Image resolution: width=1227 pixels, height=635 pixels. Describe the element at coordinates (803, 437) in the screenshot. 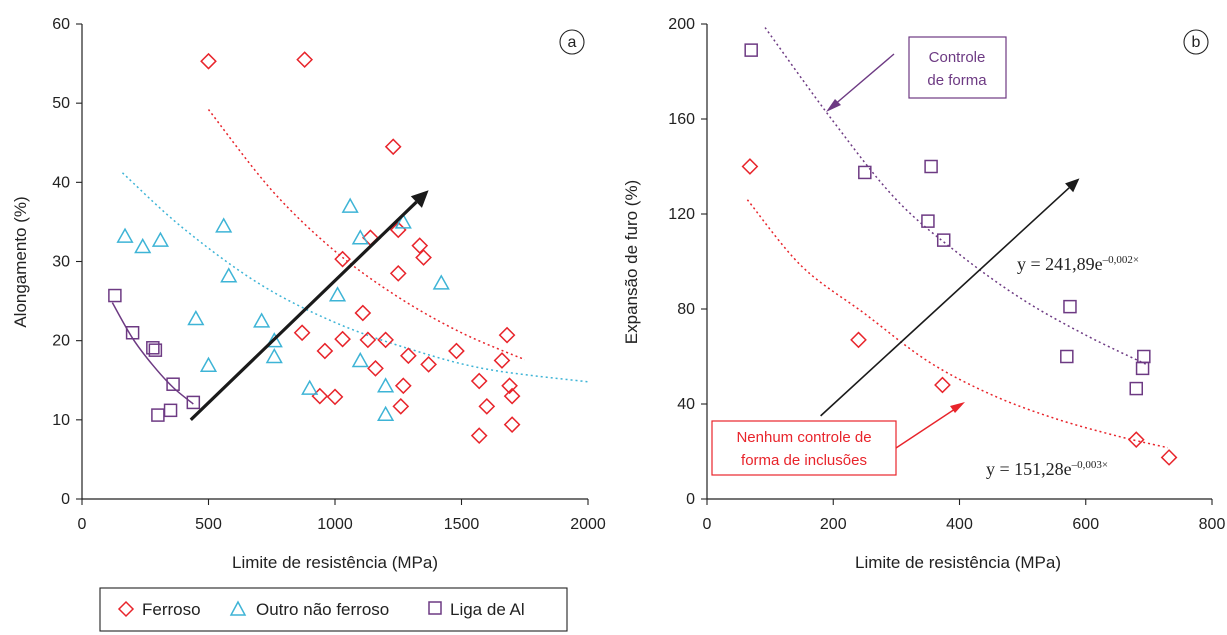

I see `no-control-line1: Nenhum controle de` at that location.